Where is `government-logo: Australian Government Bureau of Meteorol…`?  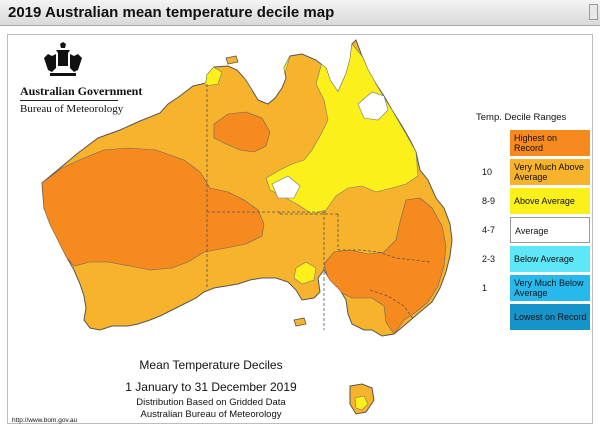 government-logo: Australian Government Bureau of Meteorol… is located at coordinates (80, 80).